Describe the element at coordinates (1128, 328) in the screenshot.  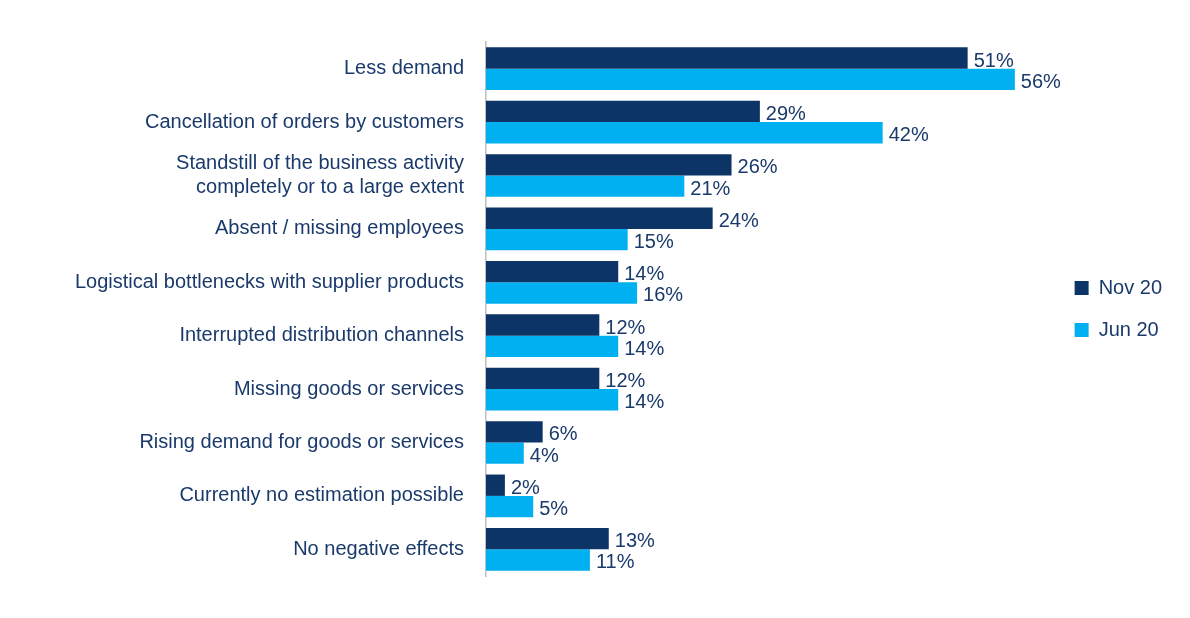
I see `legend-label: Jun 20` at that location.